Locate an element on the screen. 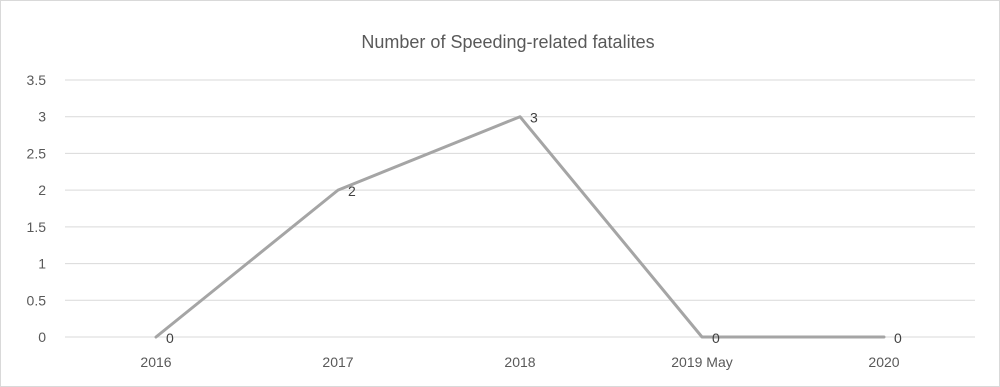 The width and height of the screenshot is (1000, 387). y-tick-label: 3 is located at coordinates (42, 117).